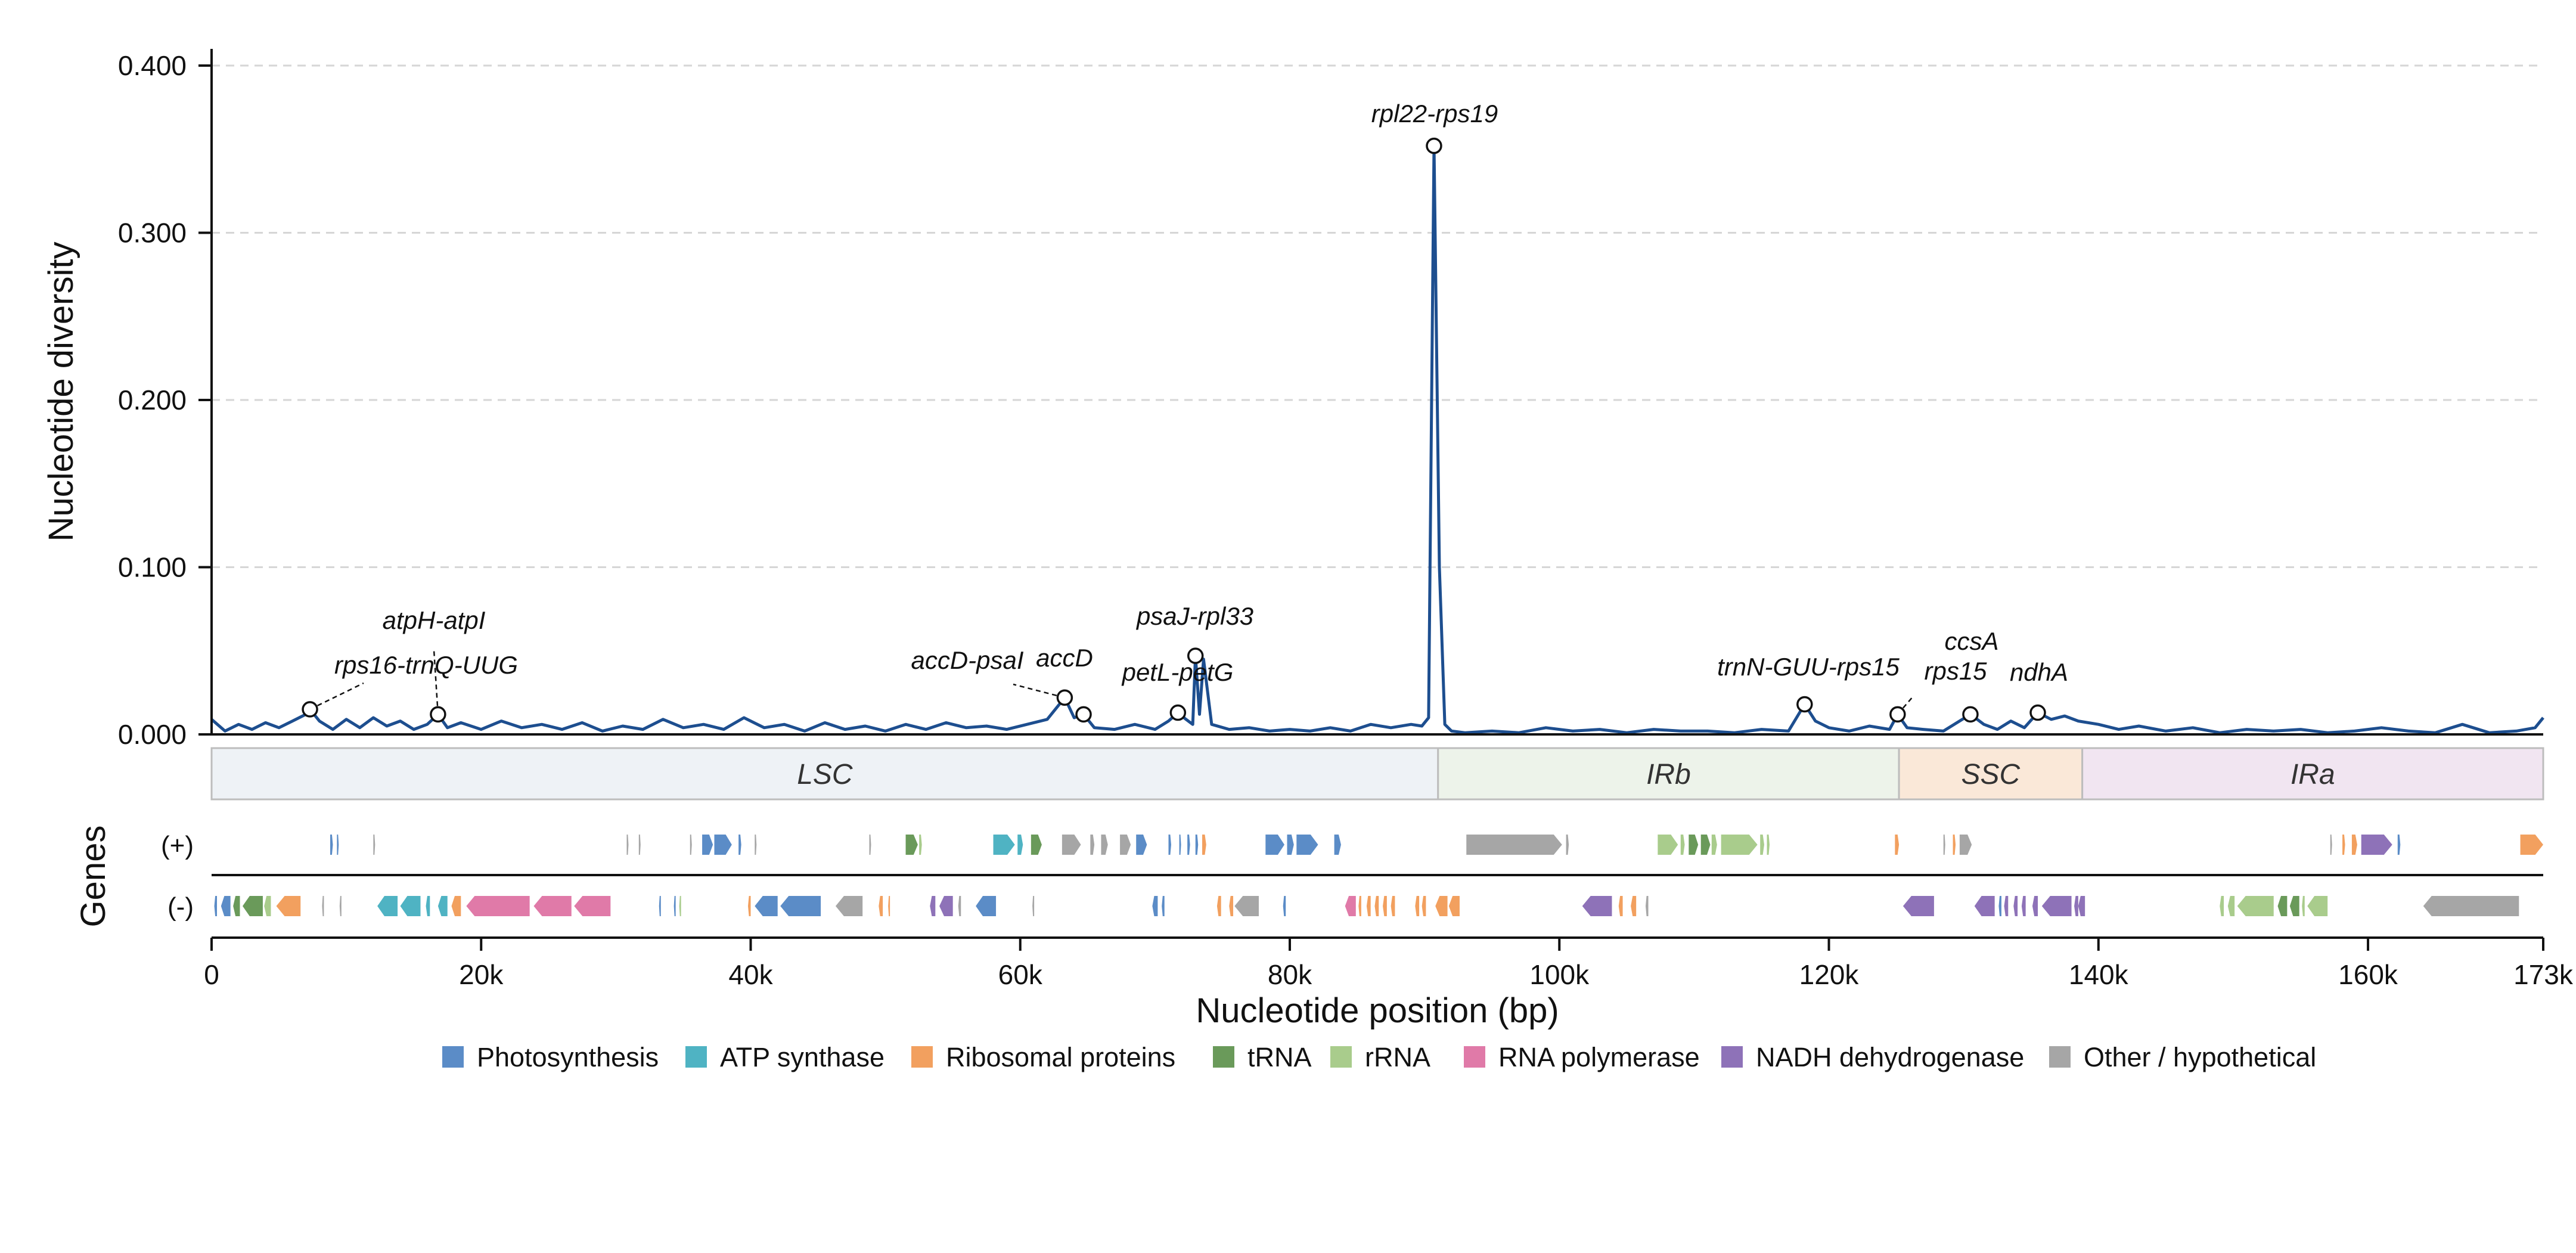  I want to click on x-tick-label: 40k, so click(751, 974).